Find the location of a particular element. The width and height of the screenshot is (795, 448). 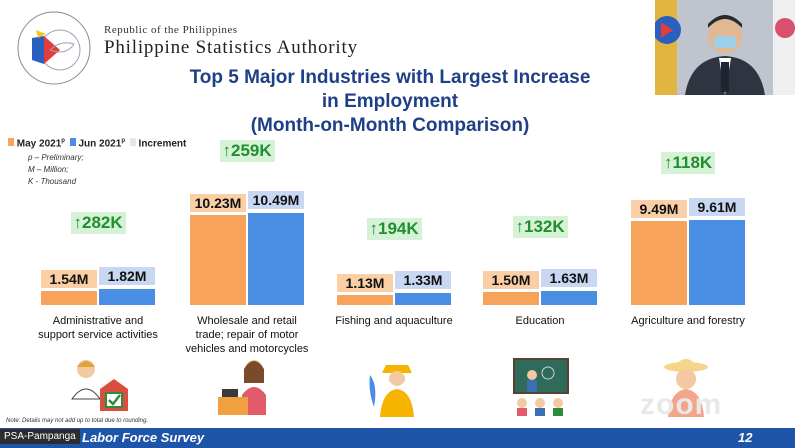

category-label-line: Fishing and aquaculture is located at coordinates (394, 321).